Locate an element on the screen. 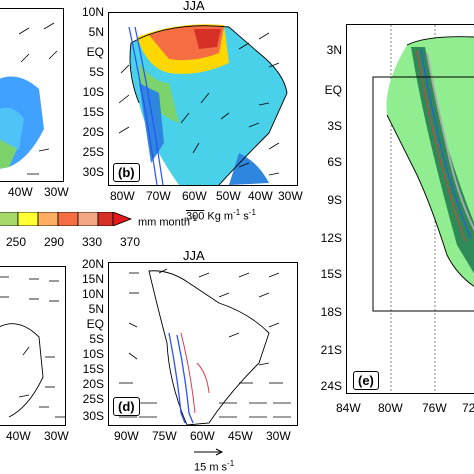  panel-e-ytick: 24S is located at coordinates (331, 386).